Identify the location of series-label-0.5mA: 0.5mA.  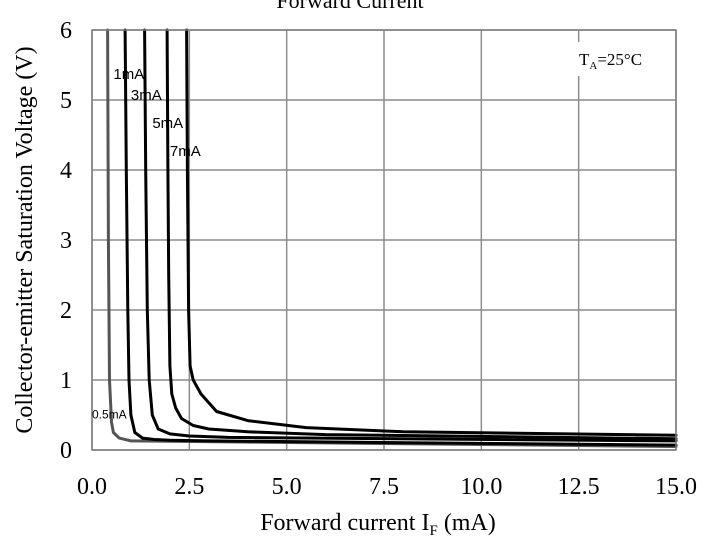
(109, 415).